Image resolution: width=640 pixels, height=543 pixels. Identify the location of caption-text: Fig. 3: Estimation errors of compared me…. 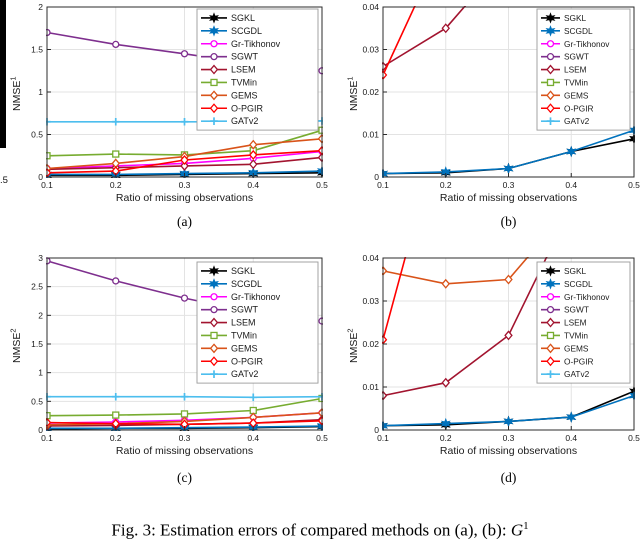
(311, 530).